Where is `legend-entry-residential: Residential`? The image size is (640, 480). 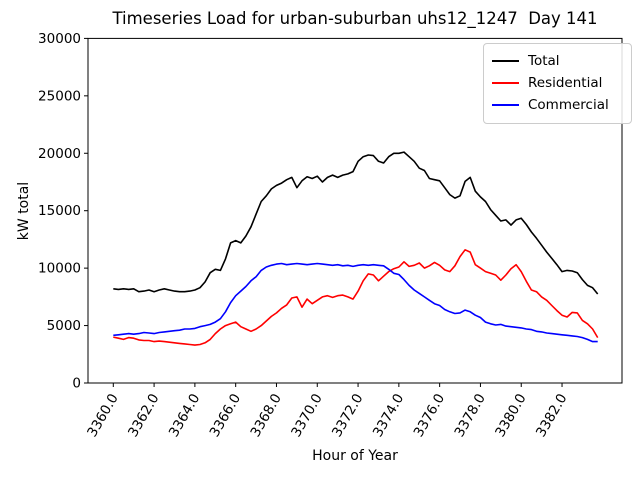
legend-entry-residential: Residential is located at coordinates (557, 83).